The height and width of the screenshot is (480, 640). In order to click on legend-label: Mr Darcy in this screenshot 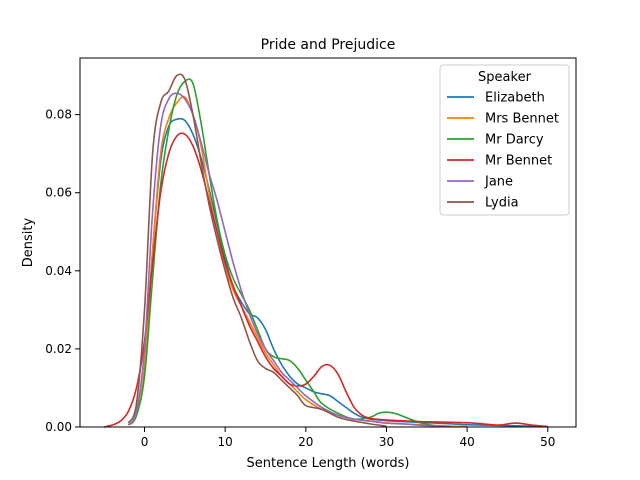, I will do `click(514, 140)`.